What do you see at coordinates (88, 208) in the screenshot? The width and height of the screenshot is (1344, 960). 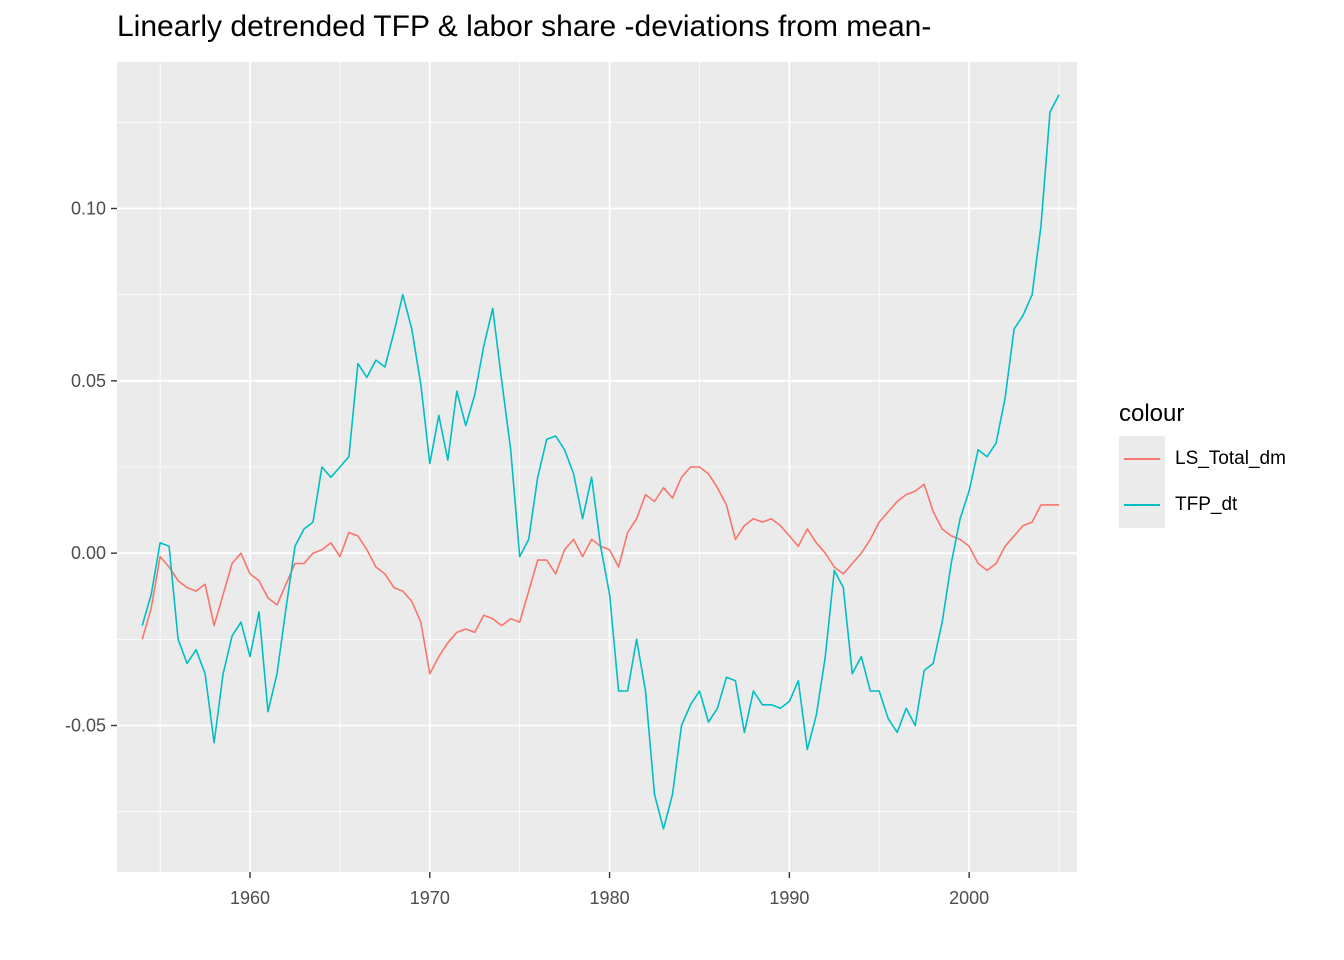 I see `y-tick-label: 0.10` at bounding box center [88, 208].